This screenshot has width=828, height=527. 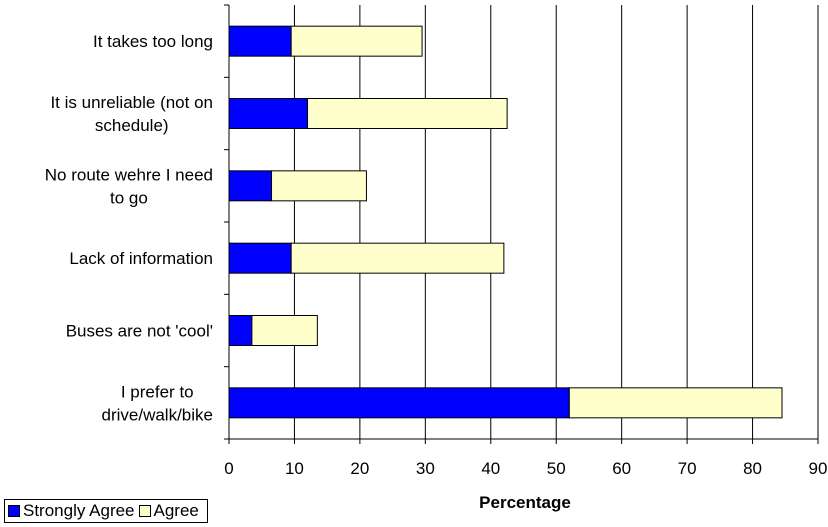 I want to click on x-axis-title: Percentage, so click(x=525, y=502).